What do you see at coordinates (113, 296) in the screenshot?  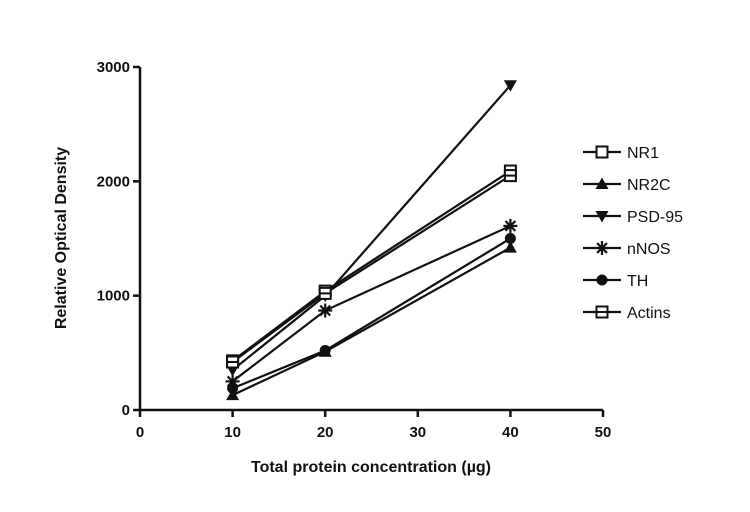 I see `y-tick-label: 1000` at bounding box center [113, 296].